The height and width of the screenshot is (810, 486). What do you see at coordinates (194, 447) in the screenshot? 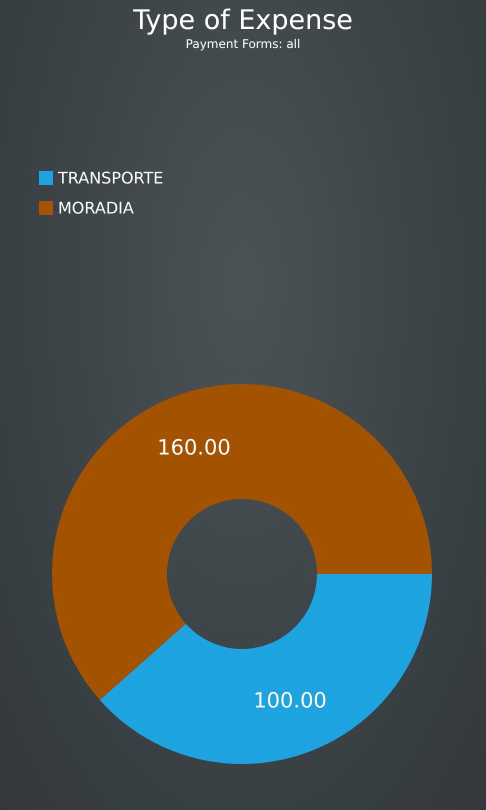
I see `data-label: 160.00` at bounding box center [194, 447].